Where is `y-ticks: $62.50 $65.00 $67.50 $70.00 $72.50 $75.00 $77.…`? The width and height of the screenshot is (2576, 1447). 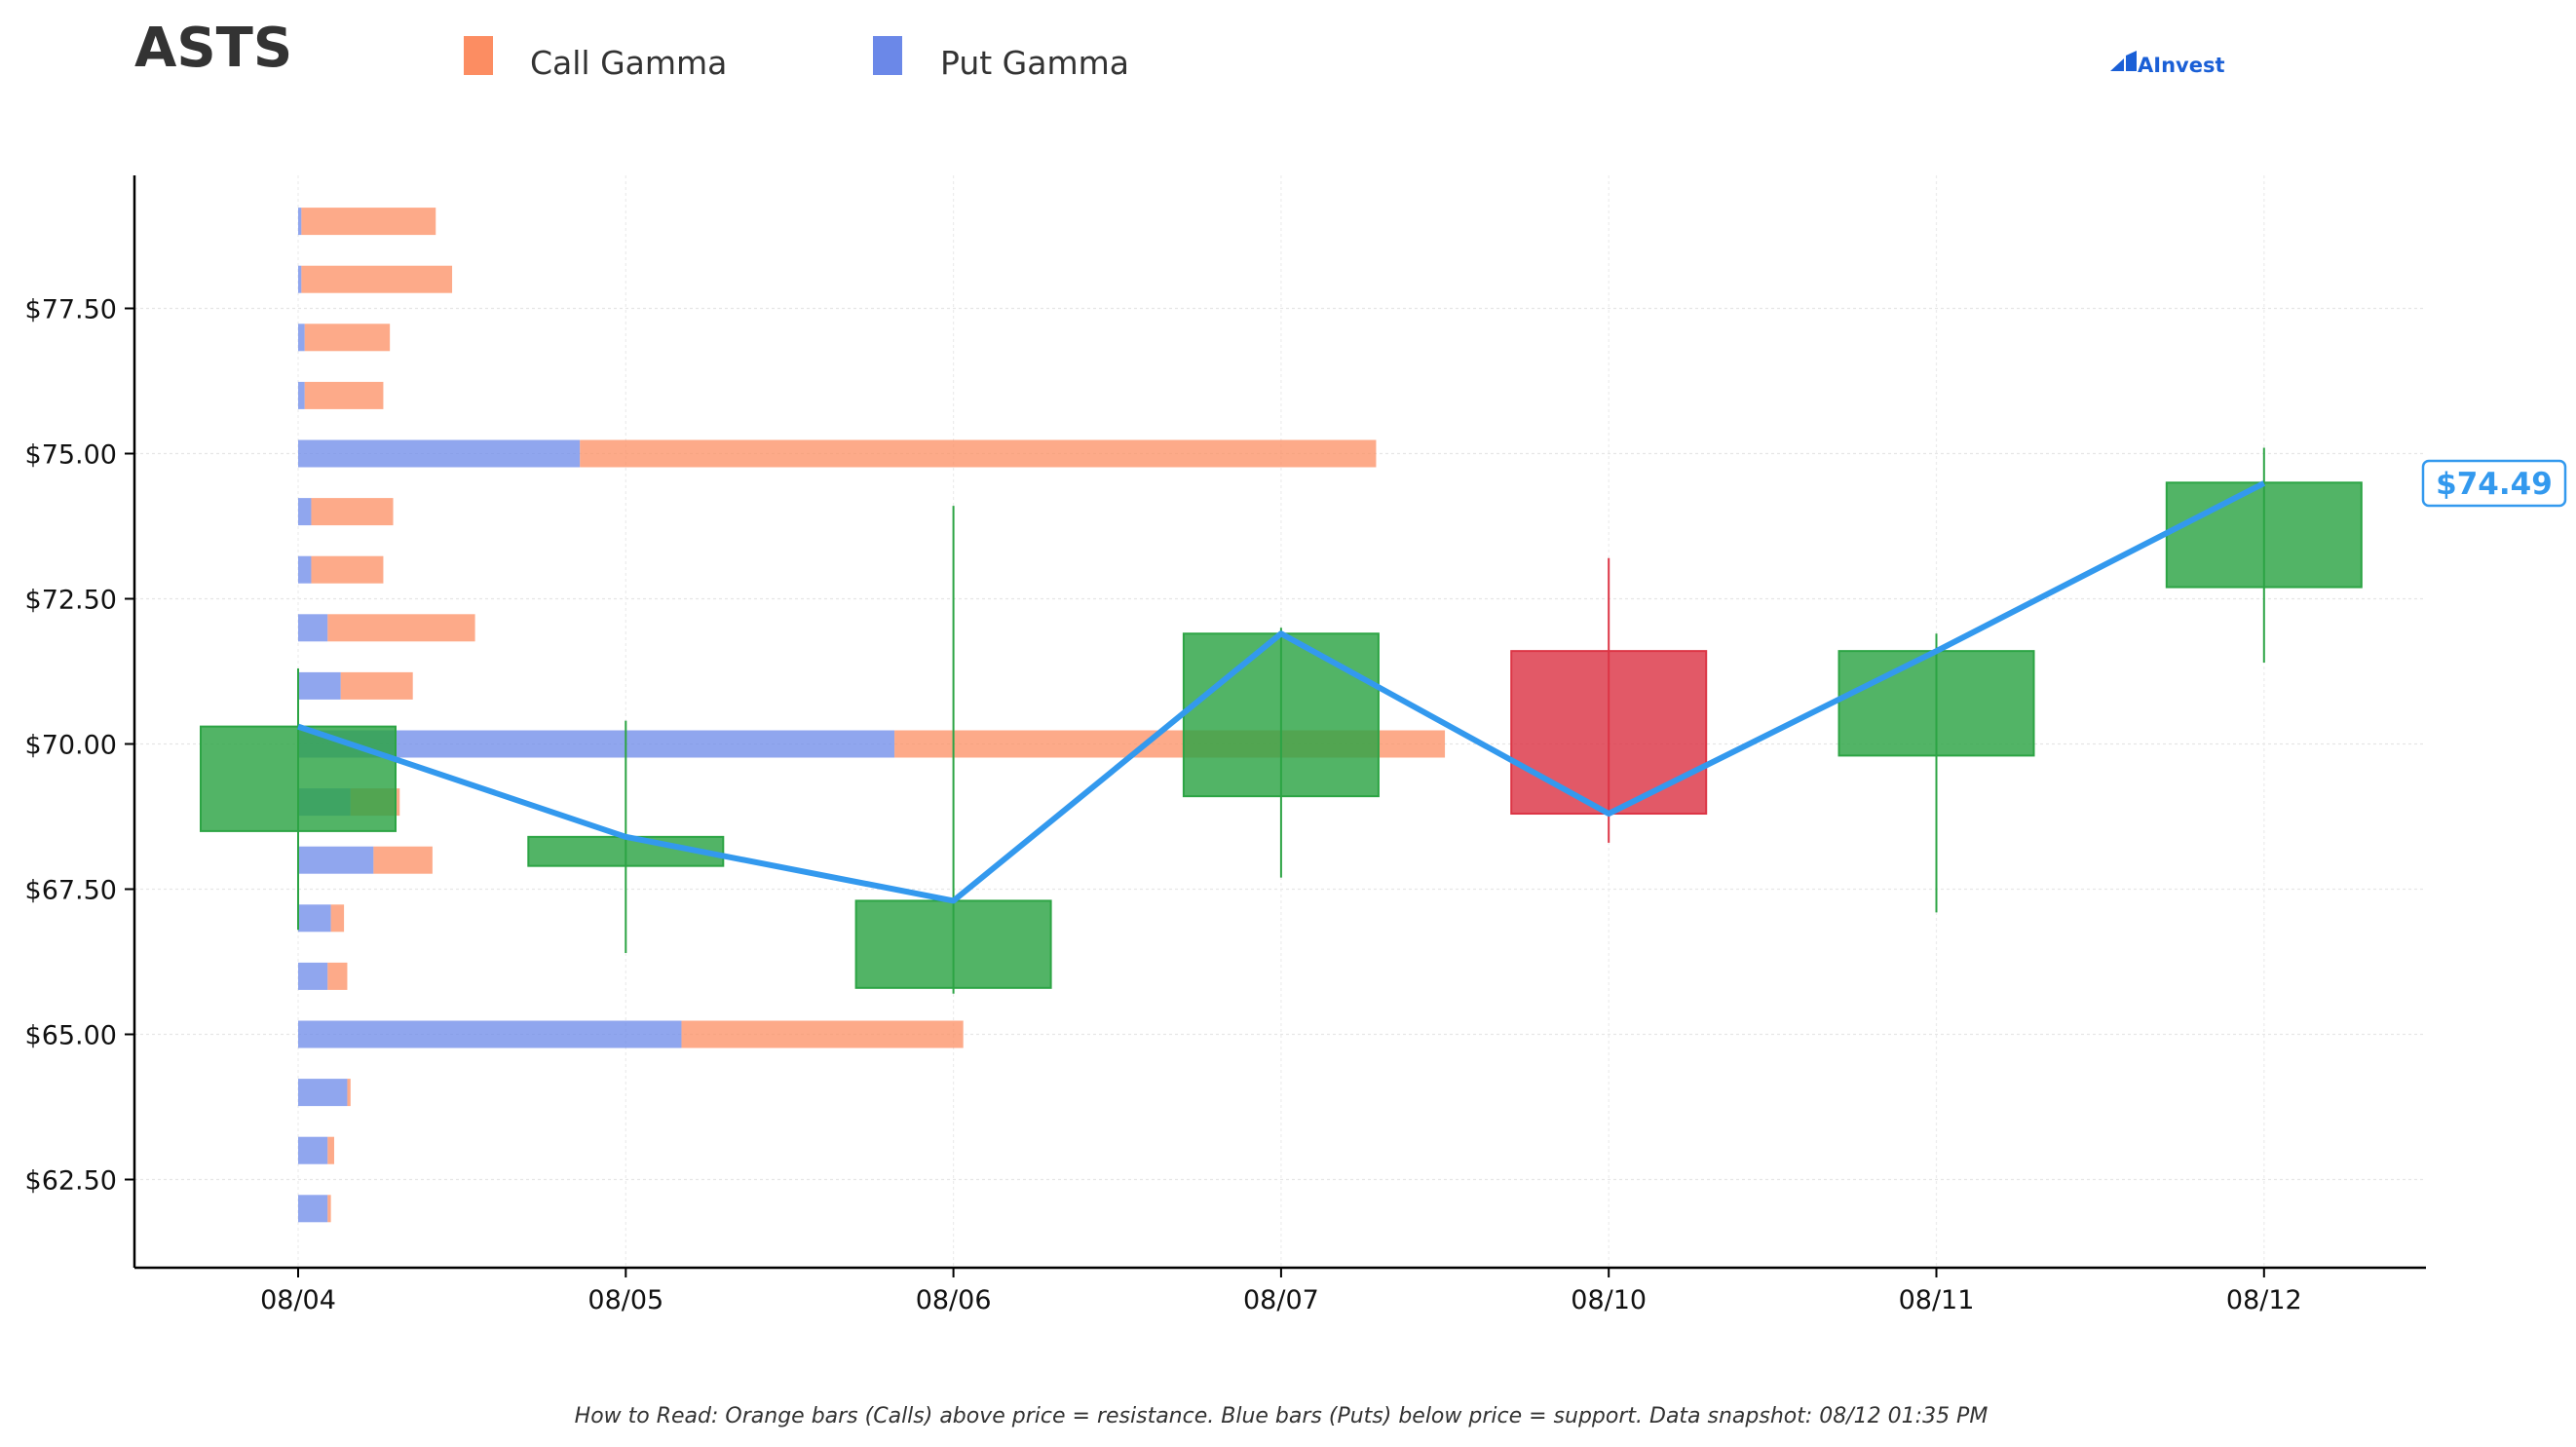 y-ticks: $62.50 $65.00 $67.50 $70.00 $72.50 $75.00 $77.… is located at coordinates (79, 746).